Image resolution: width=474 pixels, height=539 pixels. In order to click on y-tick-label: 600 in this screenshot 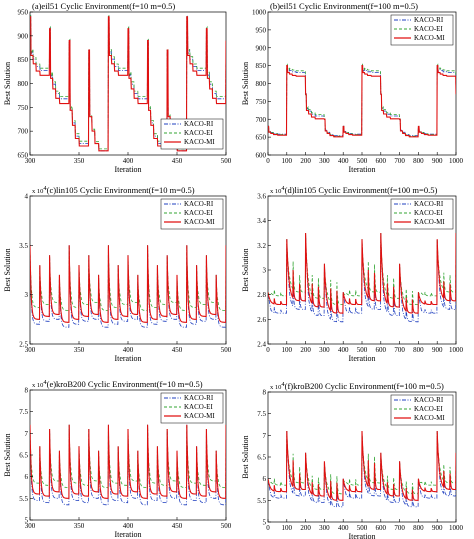, I will do `click(261, 156)`.